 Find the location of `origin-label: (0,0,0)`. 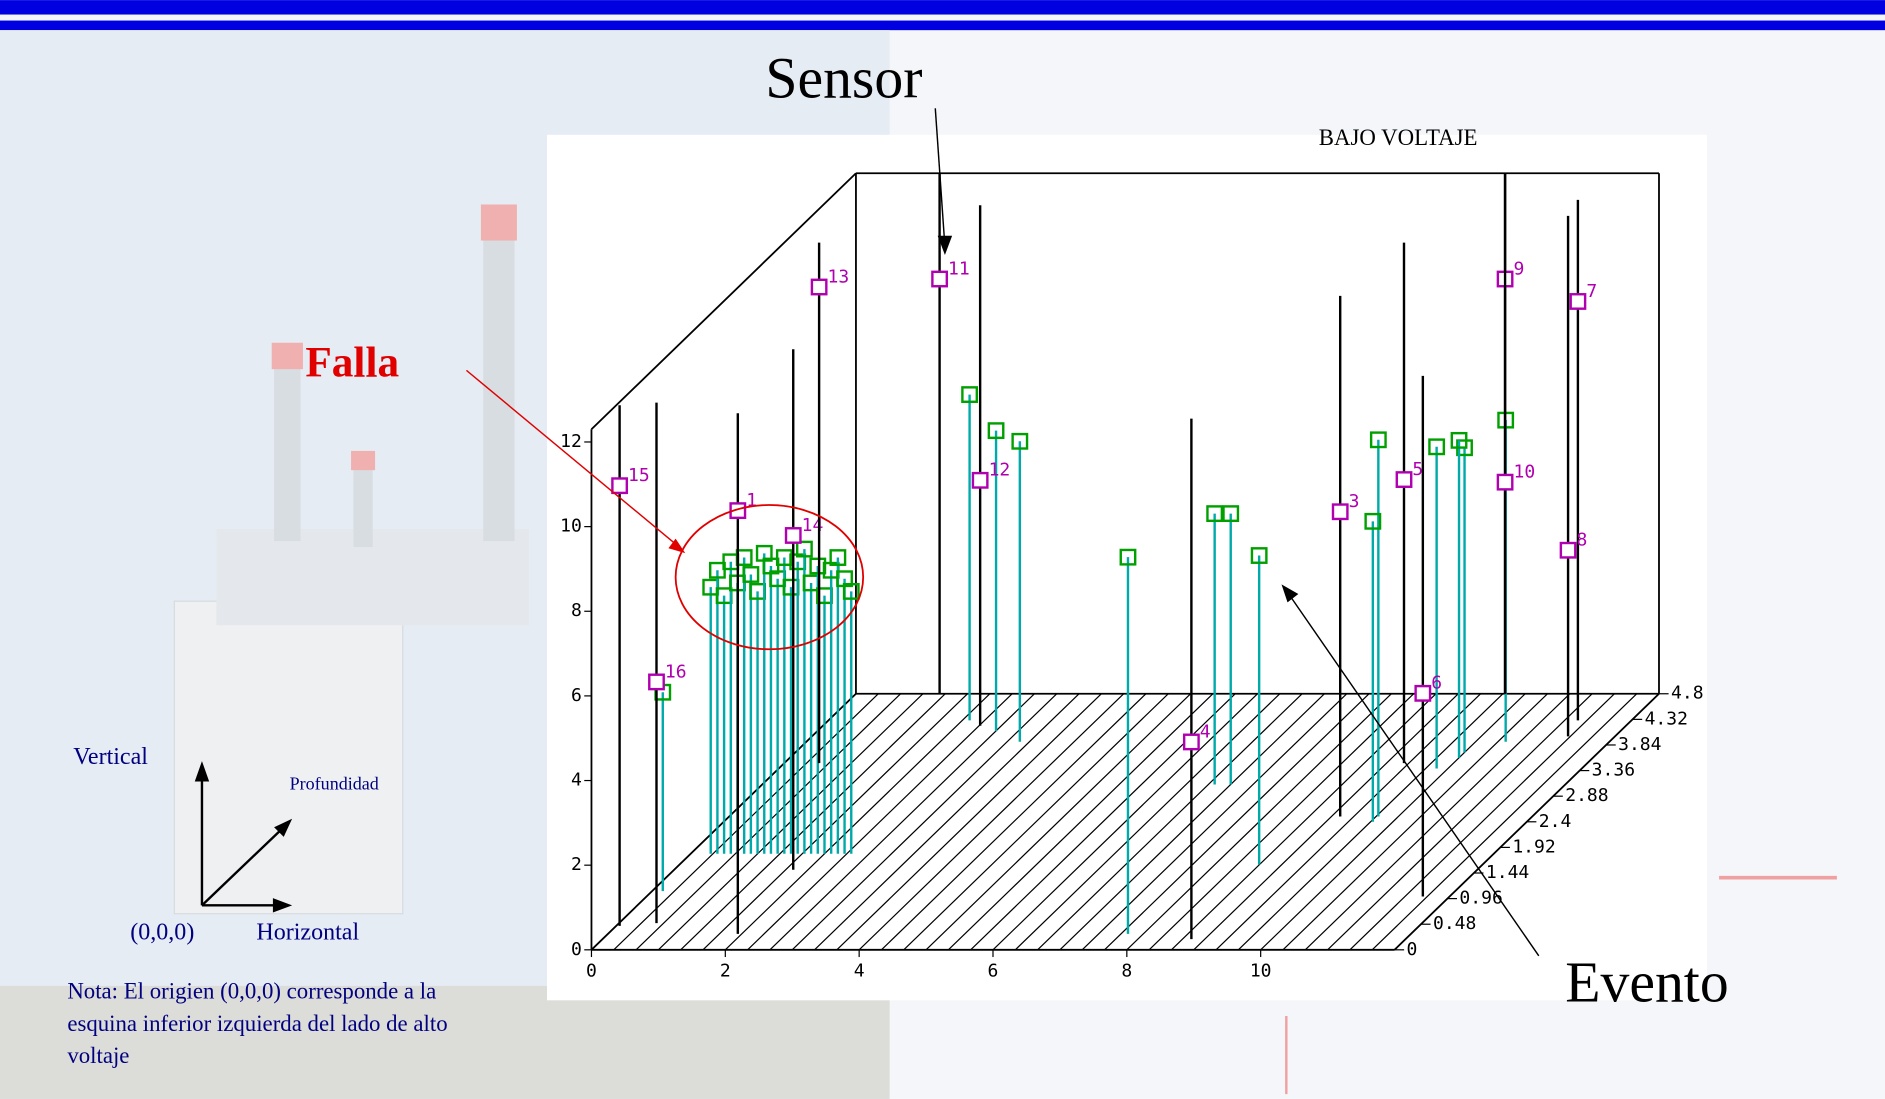

origin-label: (0,0,0) is located at coordinates (162, 933).